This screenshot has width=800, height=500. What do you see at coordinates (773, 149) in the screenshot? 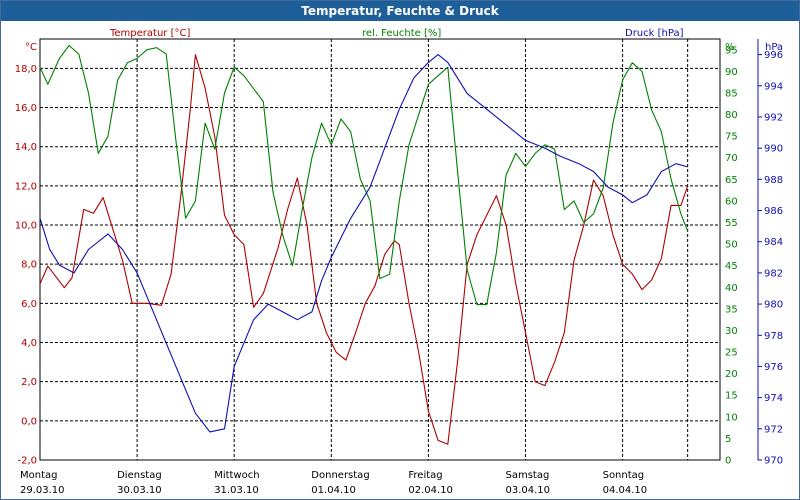
I see `pressure-tick-label: 990` at bounding box center [773, 149].